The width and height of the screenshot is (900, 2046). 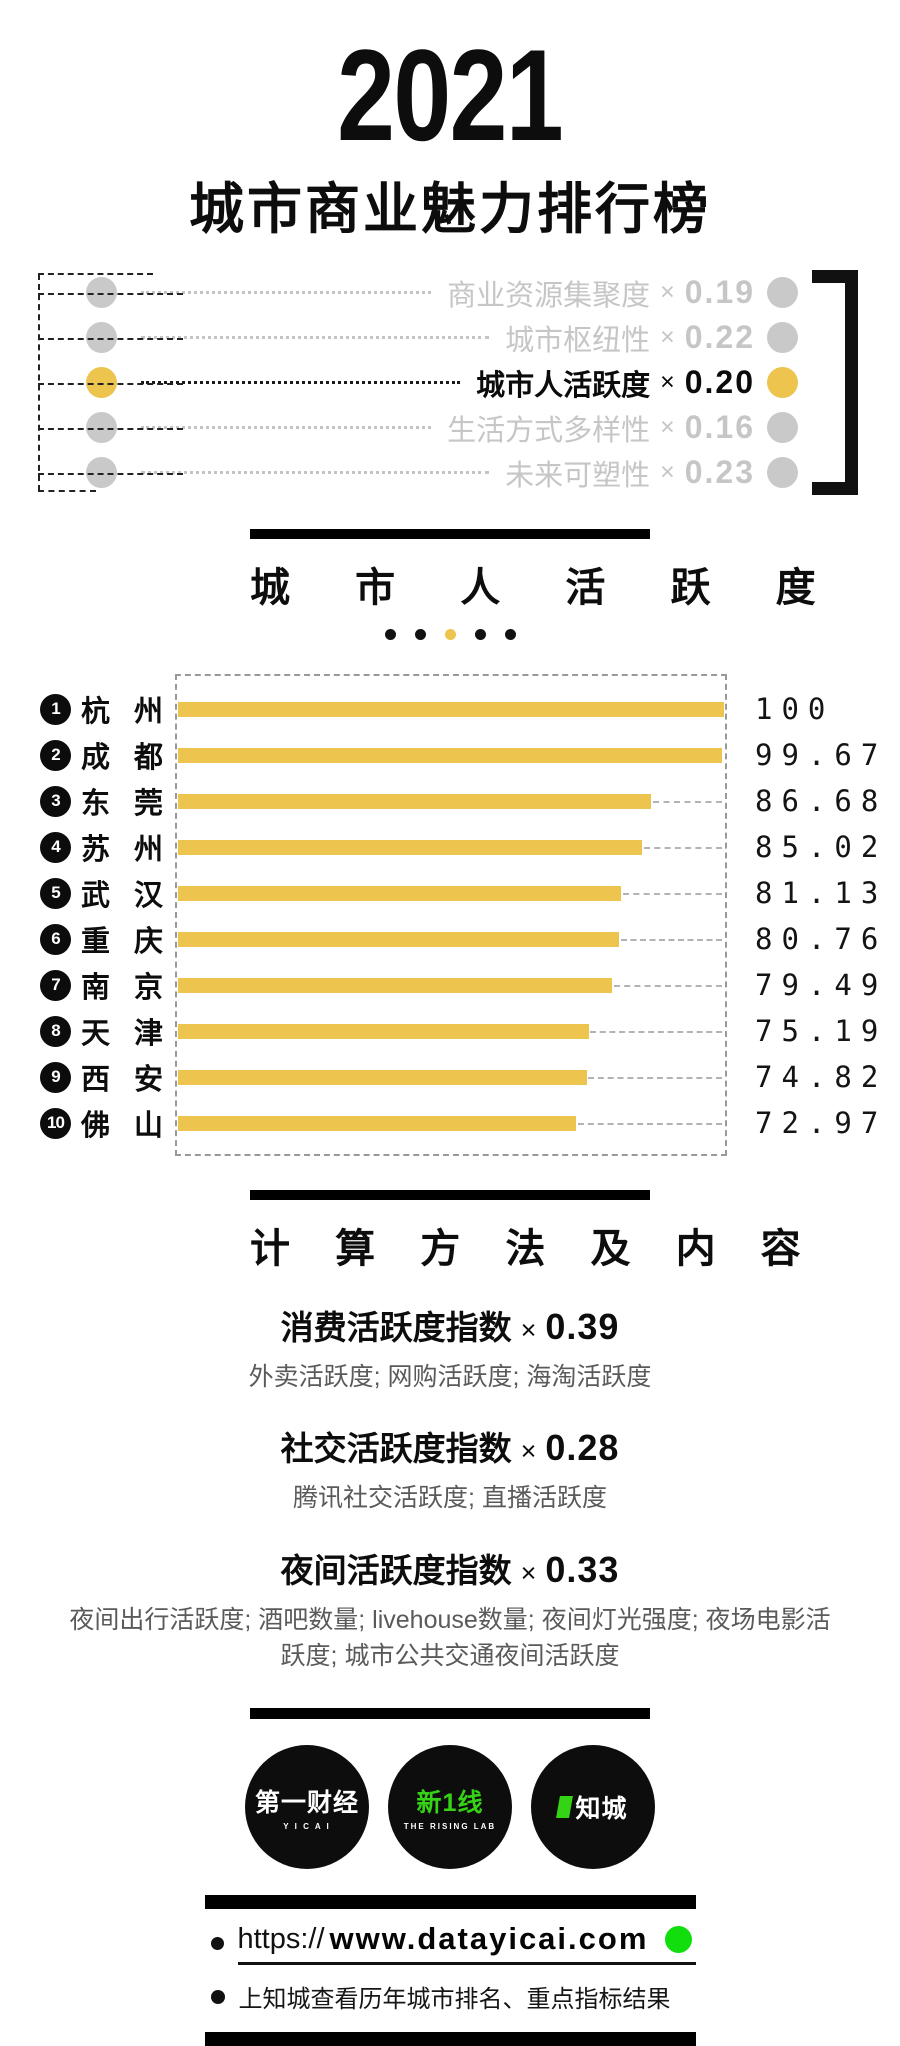 What do you see at coordinates (55, 1077) in the screenshot?
I see `rank-badge: 9` at bounding box center [55, 1077].